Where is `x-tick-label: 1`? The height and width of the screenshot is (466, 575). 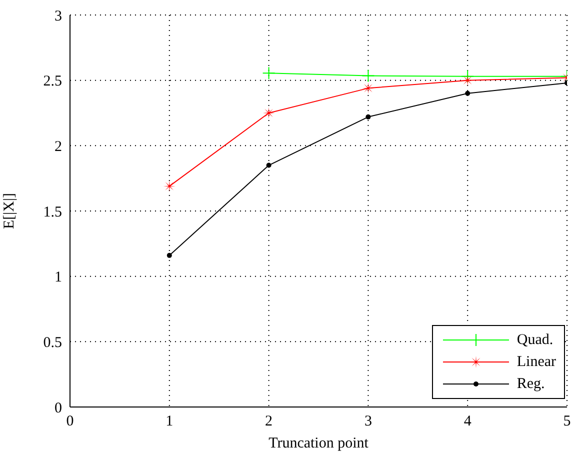
x-tick-label: 1 is located at coordinates (170, 422).